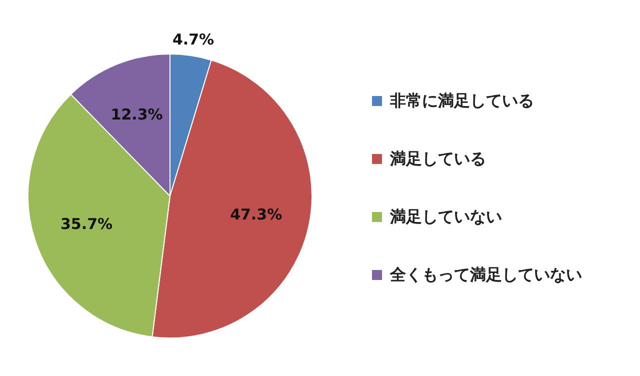 This screenshot has height=376, width=640. What do you see at coordinates (485, 274) in the screenshot?
I see `legend-label: 全くもって満足していない` at bounding box center [485, 274].